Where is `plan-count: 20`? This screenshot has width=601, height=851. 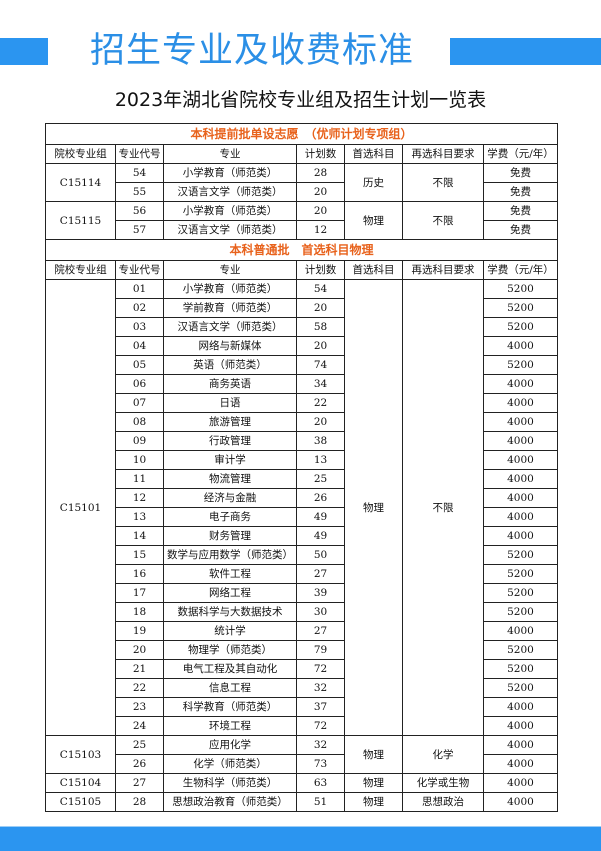
plan-count: 20 is located at coordinates (320, 211).